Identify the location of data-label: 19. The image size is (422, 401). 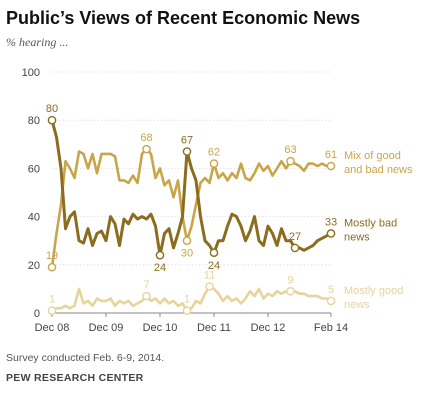
(52, 256).